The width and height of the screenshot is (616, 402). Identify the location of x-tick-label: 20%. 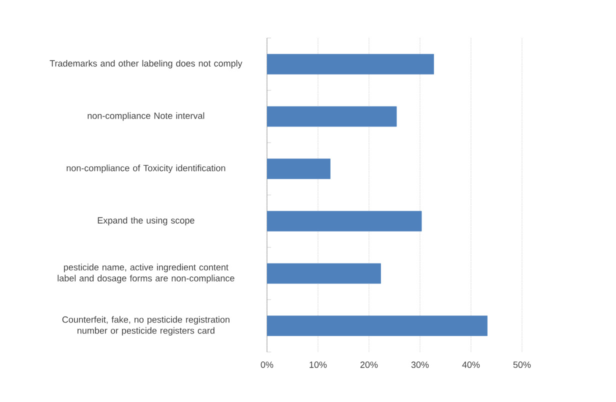
(369, 365).